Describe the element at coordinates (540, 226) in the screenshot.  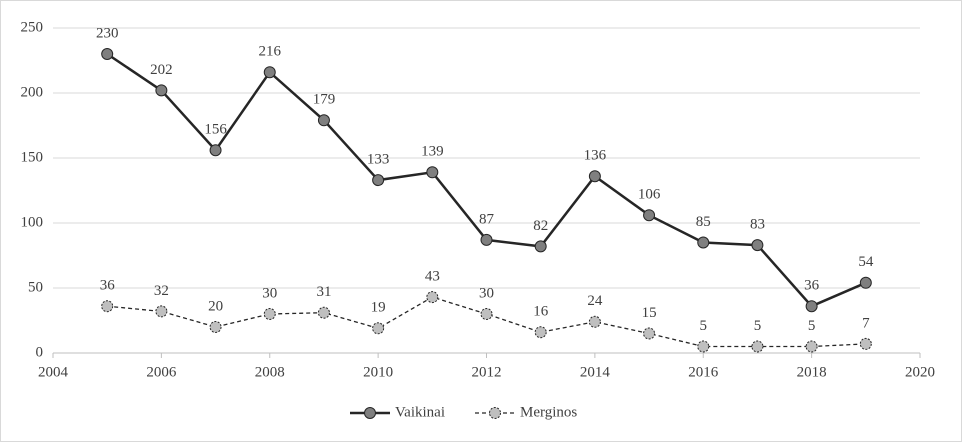
I see `data-label: 82` at that location.